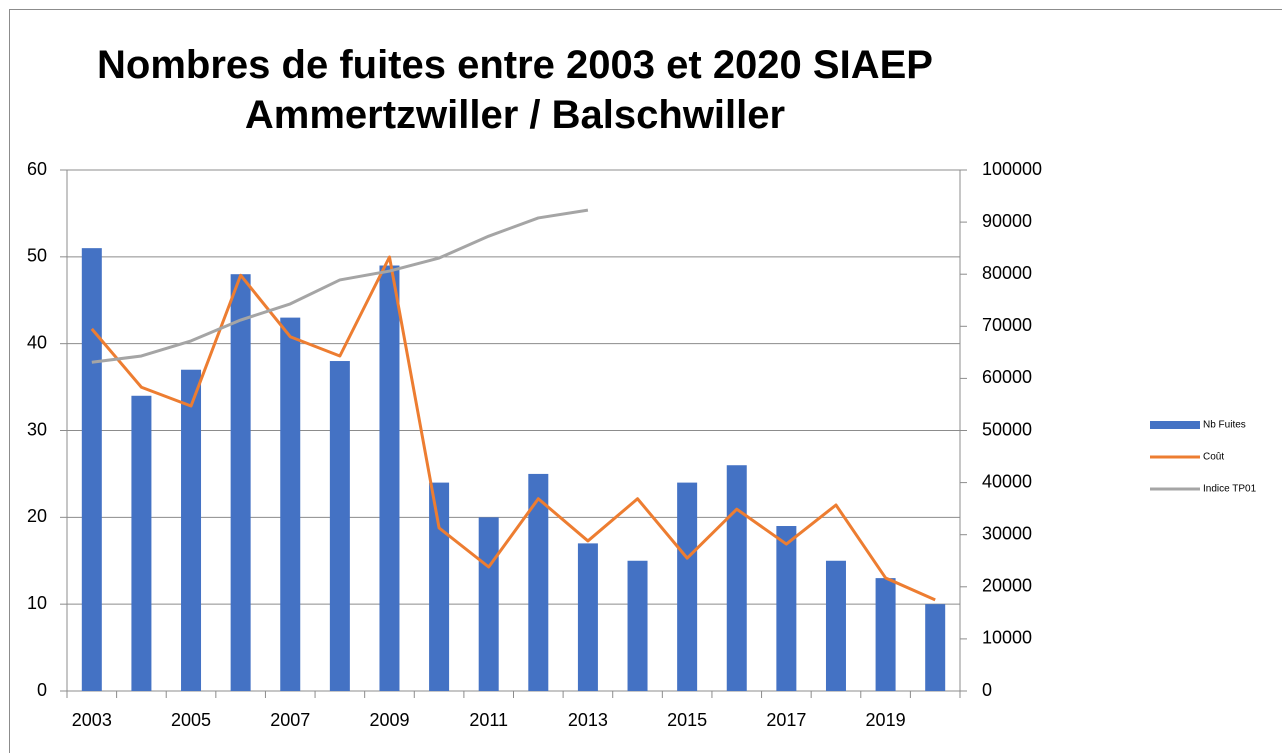 This screenshot has height=753, width=1282. Describe the element at coordinates (488, 720) in the screenshot. I see `x-tick-label: 2011` at that location.